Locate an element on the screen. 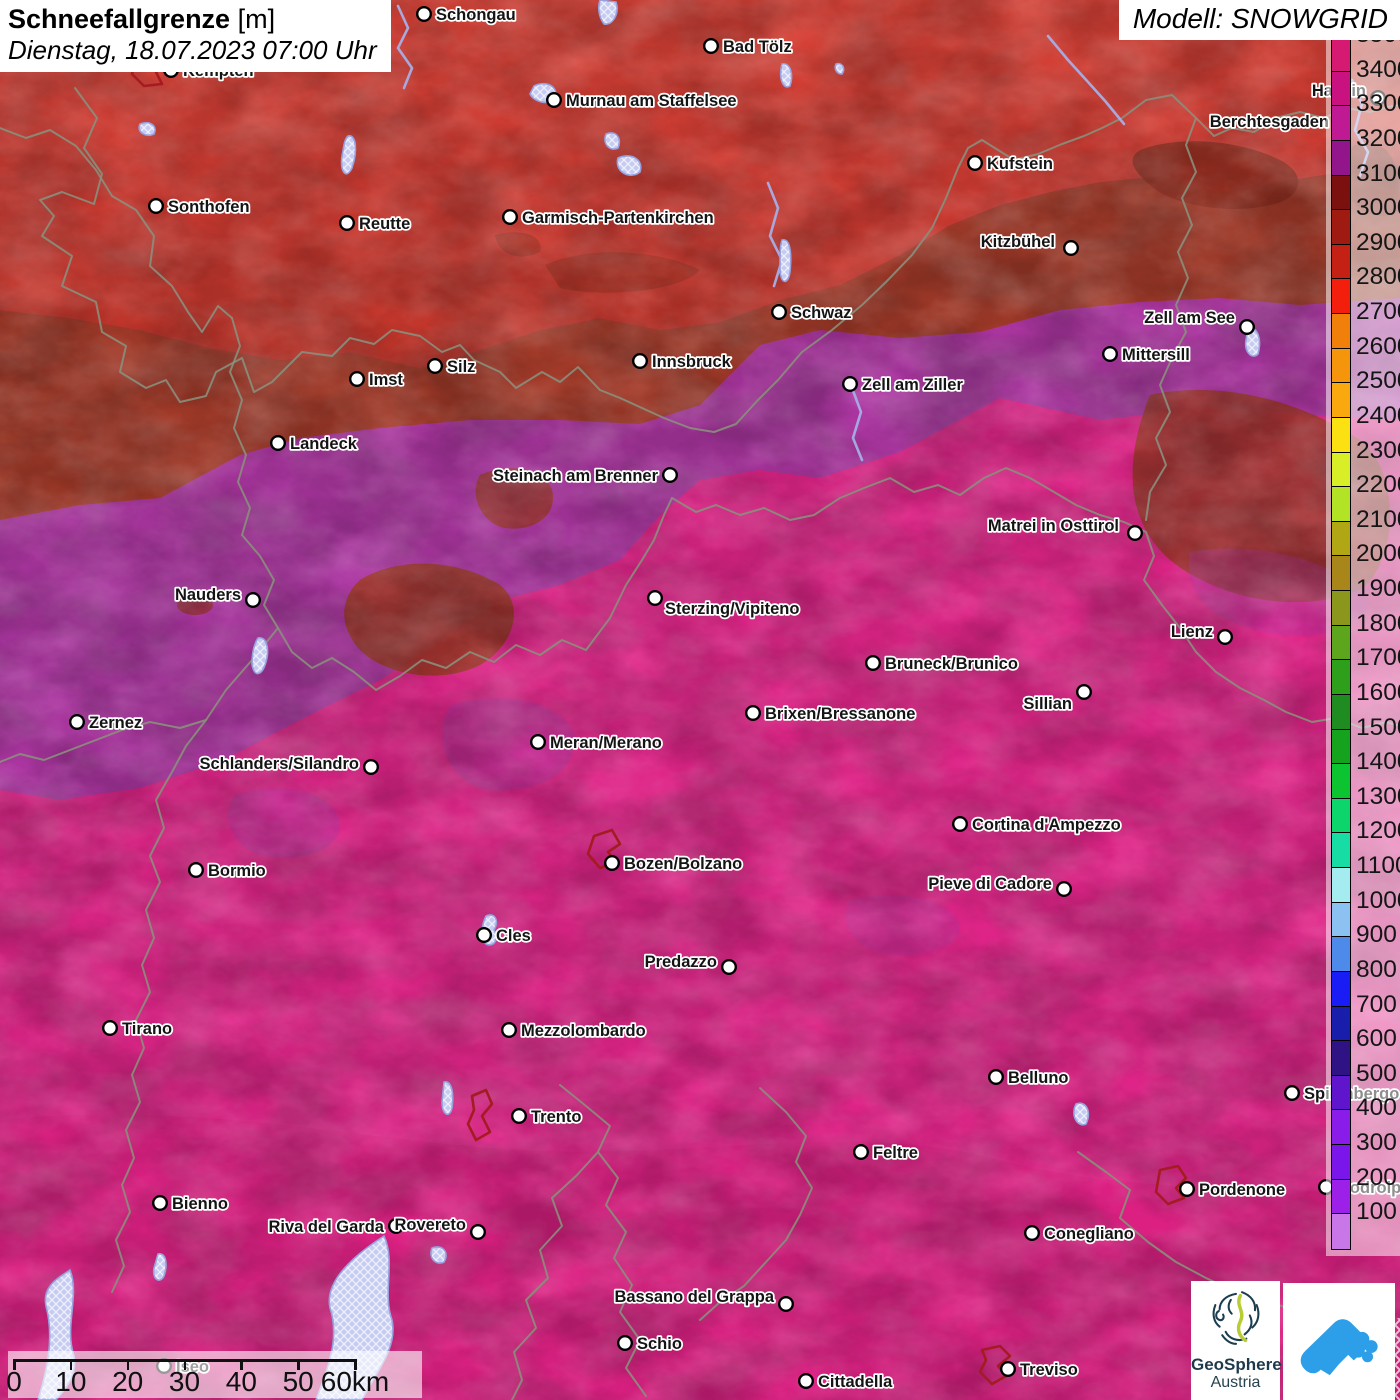 The image size is (1400, 1400). city-label: Pieve di Cadore is located at coordinates (990, 884).